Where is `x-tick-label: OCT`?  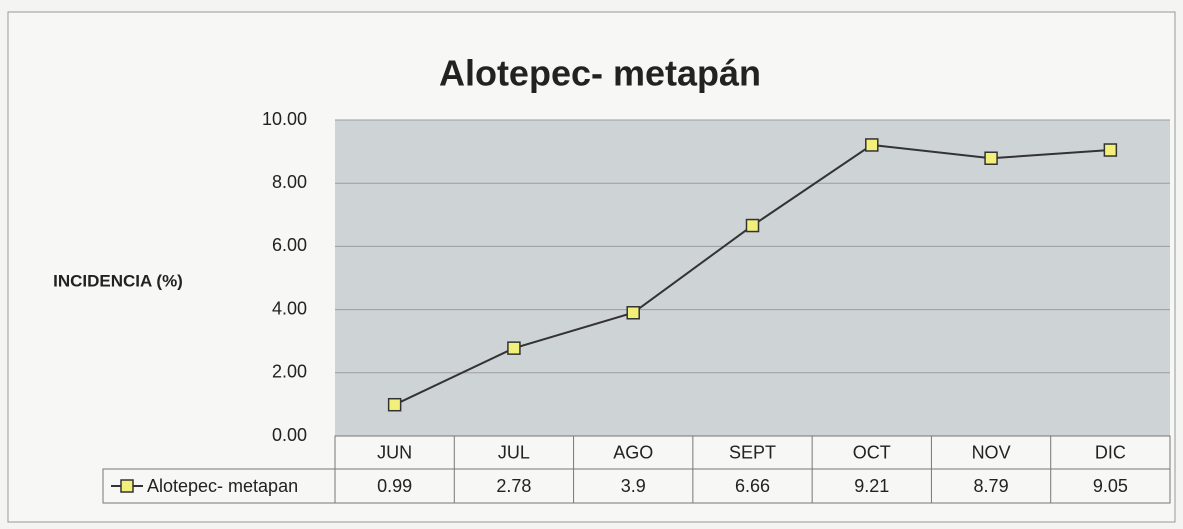 x-tick-label: OCT is located at coordinates (872, 452).